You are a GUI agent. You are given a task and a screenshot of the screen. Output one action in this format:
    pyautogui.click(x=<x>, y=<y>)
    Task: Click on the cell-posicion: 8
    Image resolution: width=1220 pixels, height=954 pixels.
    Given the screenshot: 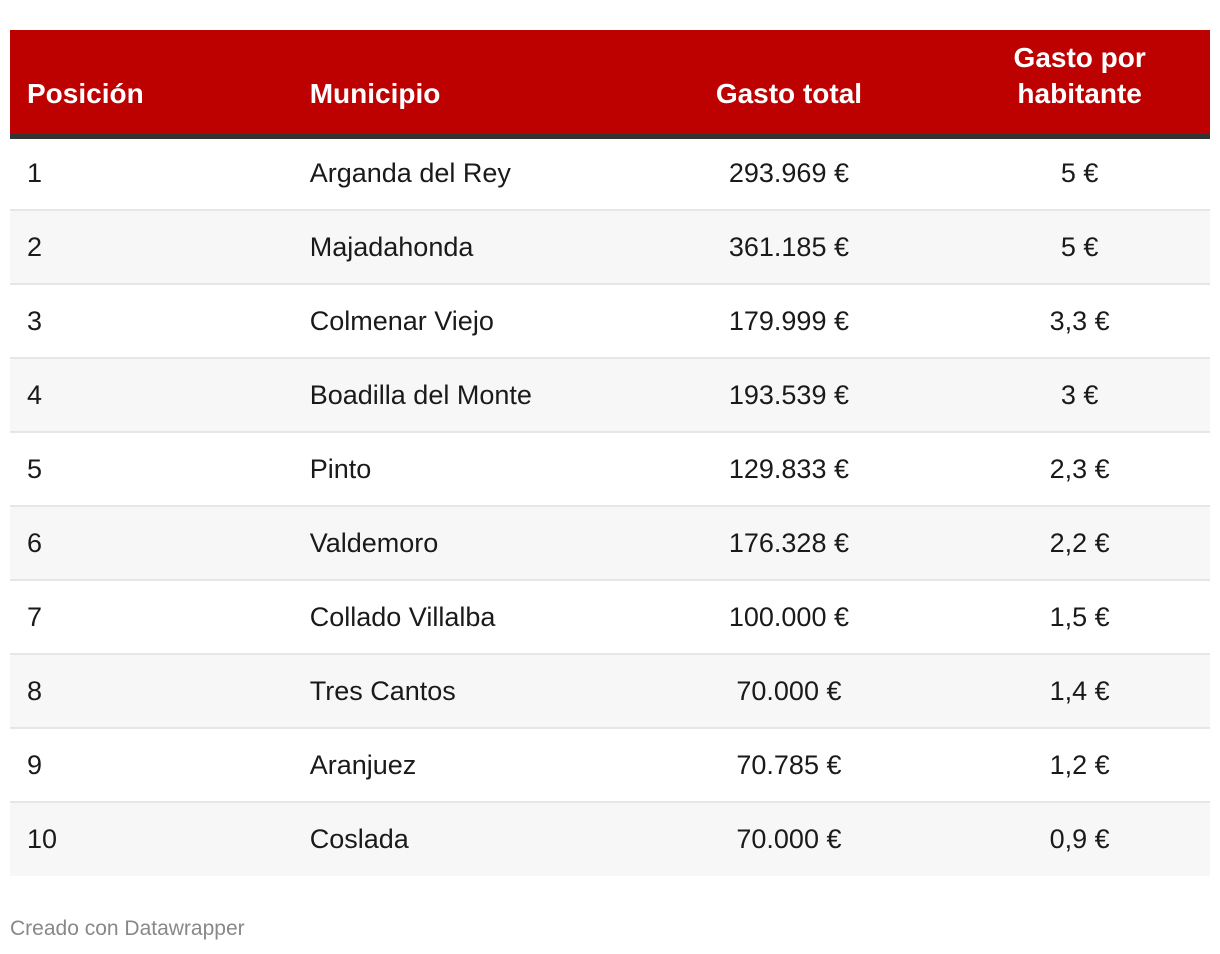 What is the action you would take?
    pyautogui.click(x=160, y=691)
    